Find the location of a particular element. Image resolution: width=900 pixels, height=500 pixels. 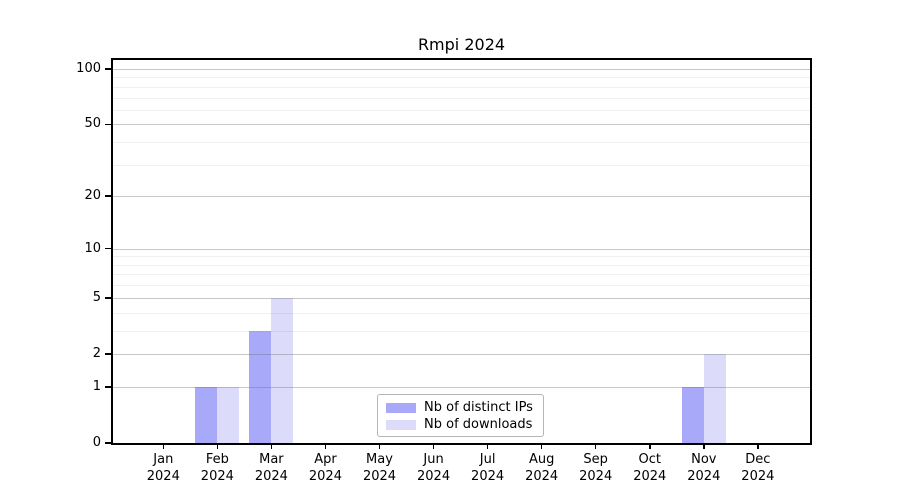

x-tick-month: Aug is located at coordinates (541, 459).